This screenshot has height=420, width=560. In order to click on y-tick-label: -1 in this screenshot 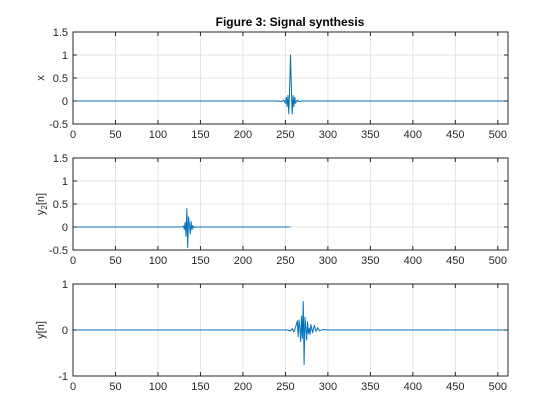, I will do `click(63, 377)`.